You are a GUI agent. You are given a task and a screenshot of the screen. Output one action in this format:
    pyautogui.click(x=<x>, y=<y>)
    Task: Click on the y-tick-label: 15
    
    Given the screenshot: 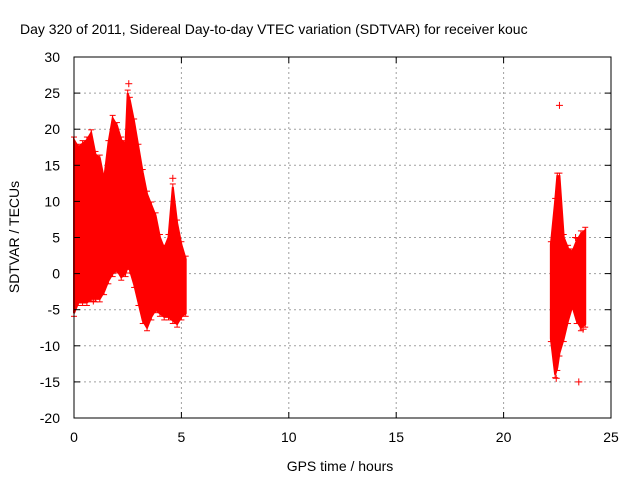 What is the action you would take?
    pyautogui.click(x=52, y=165)
    